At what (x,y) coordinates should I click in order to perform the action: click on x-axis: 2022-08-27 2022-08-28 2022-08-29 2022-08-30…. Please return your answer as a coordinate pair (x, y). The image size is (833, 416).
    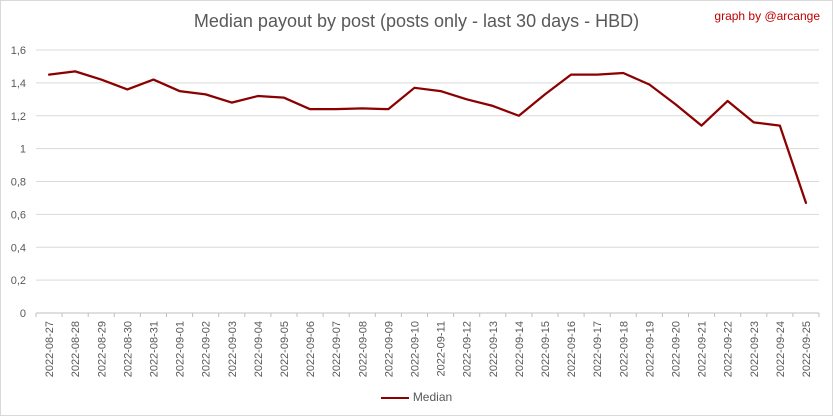
    Looking at the image, I should click on (427, 345).